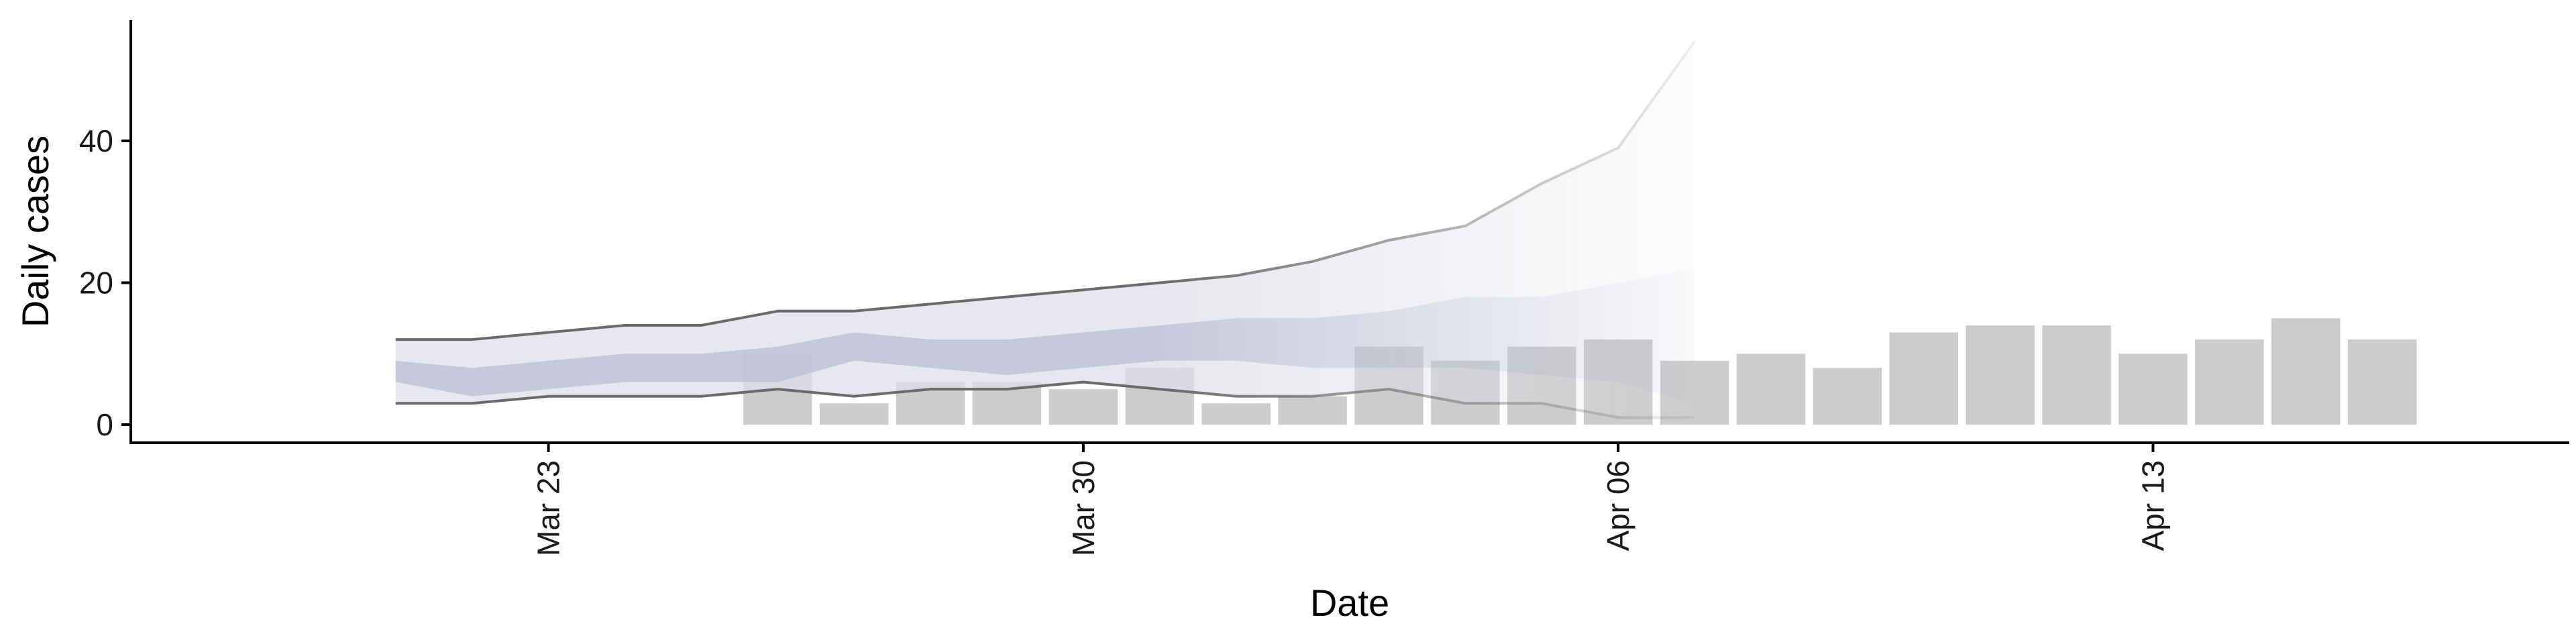  Describe the element at coordinates (2152, 505) in the screenshot. I see `x-tick-label-2020-04-13: Apr 13` at that location.